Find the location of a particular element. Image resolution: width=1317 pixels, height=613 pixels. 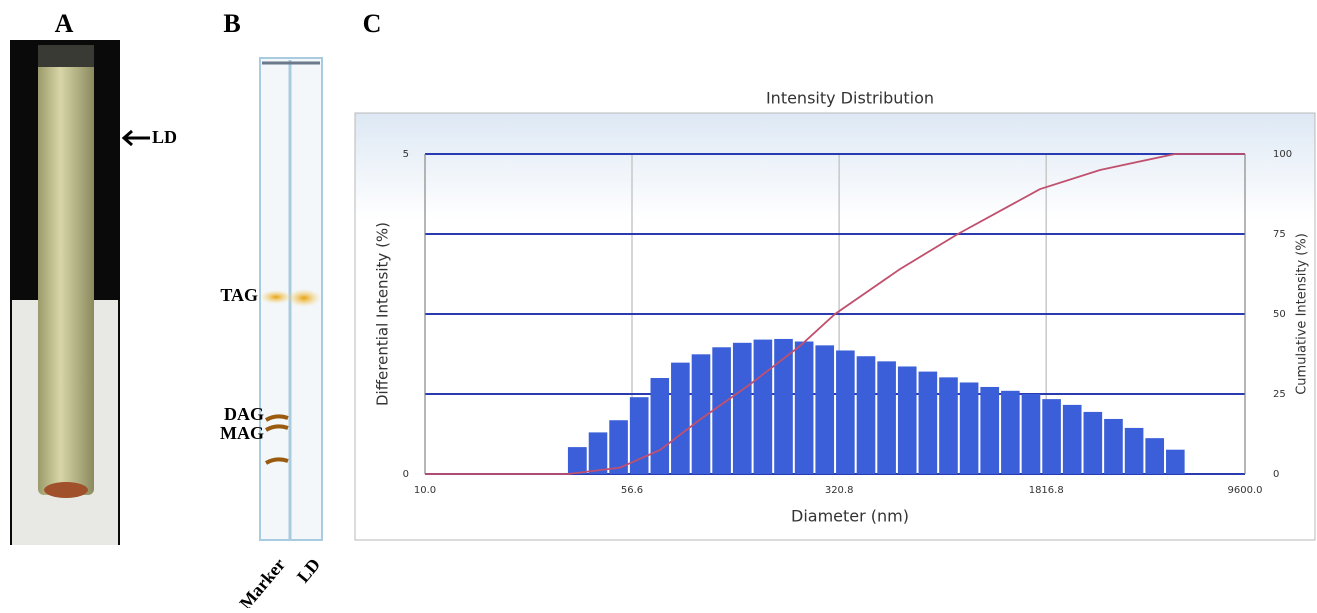

y2-tick-label: 0 is located at coordinates (1276, 474).